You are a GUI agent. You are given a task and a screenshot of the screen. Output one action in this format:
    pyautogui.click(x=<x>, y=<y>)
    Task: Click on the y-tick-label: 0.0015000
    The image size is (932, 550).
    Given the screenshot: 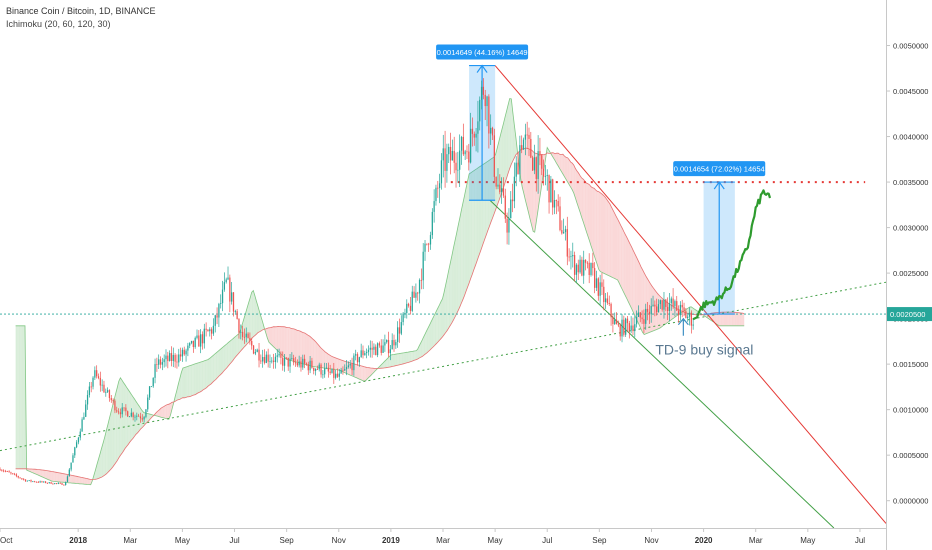 What is the action you would take?
    pyautogui.click(x=910, y=364)
    